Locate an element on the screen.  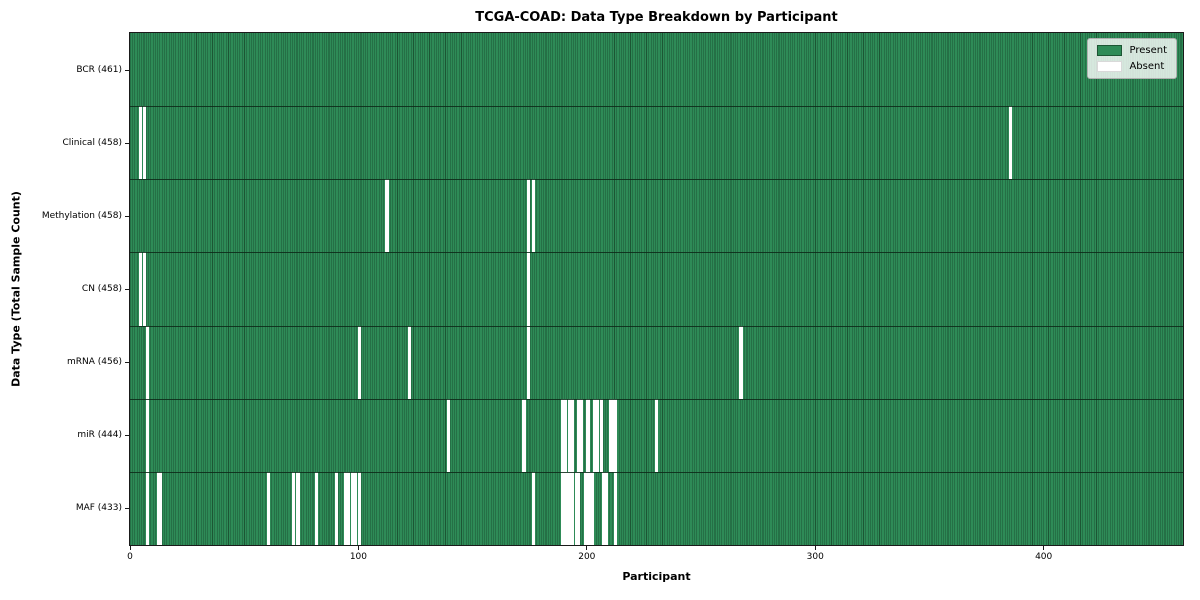
row-mRNA is located at coordinates (656, 362).